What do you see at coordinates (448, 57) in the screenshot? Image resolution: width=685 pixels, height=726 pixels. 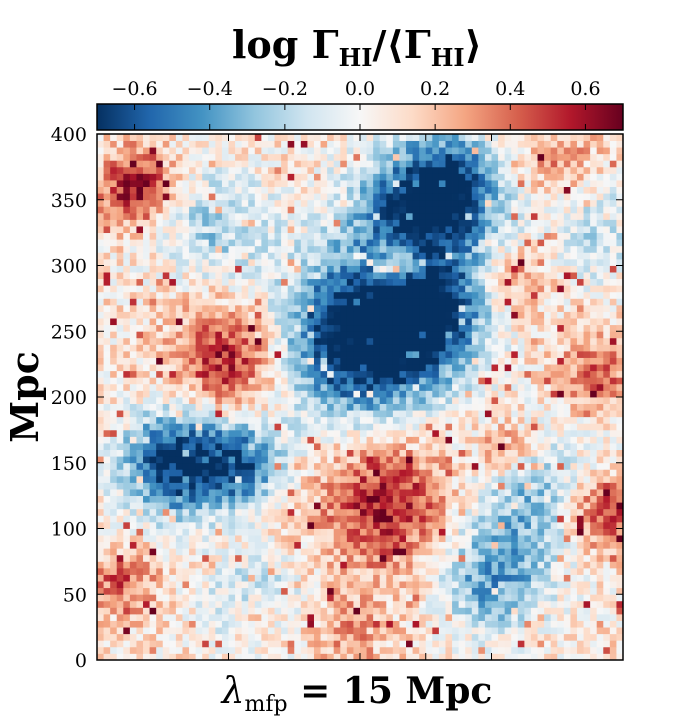 I see `colorbar-title-sub2: HI` at bounding box center [448, 57].